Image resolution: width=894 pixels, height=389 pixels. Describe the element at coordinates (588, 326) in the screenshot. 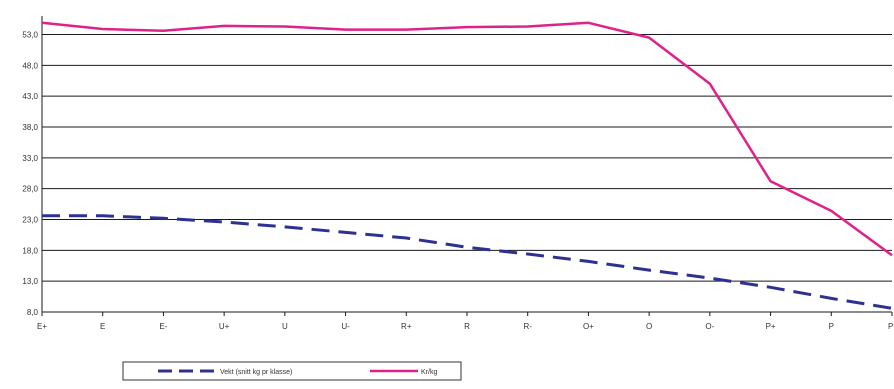

I see `x-tick-label: O+` at that location.